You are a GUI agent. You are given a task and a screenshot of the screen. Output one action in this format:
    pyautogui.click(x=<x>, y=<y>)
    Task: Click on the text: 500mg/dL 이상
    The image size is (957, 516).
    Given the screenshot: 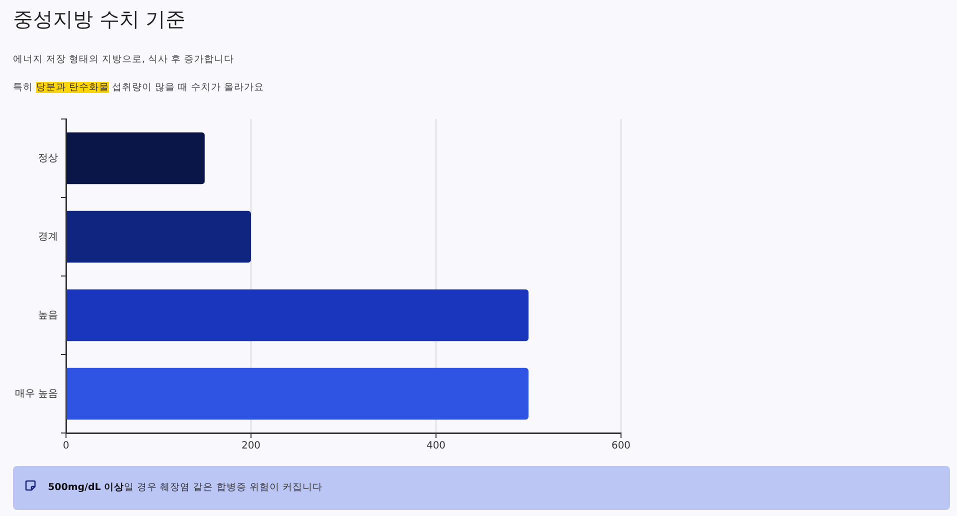 What is the action you would take?
    pyautogui.click(x=86, y=487)
    